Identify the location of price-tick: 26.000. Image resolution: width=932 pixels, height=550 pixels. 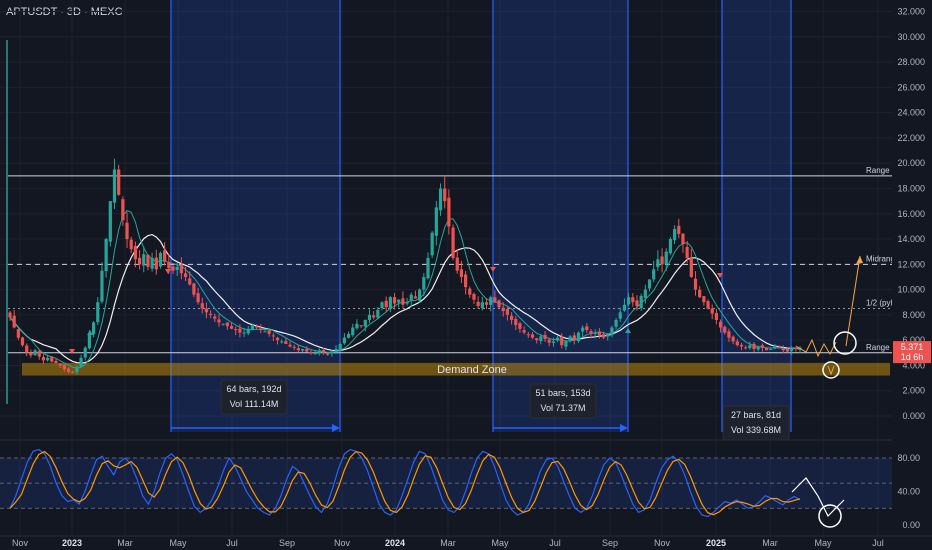
(911, 87).